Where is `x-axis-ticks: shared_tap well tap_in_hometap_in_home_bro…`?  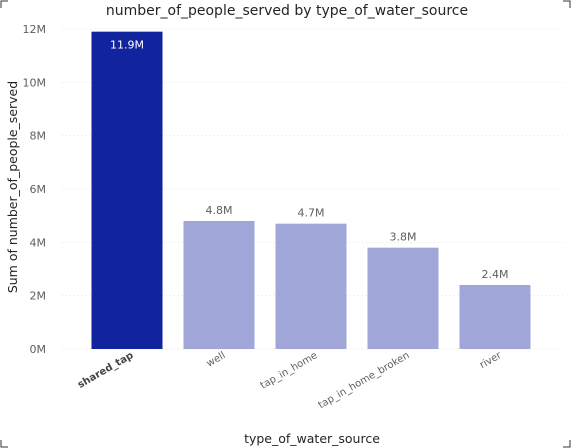
x-axis-ticks: shared_tap well tap_in_hometap_in_home_bro… is located at coordinates (290, 381).